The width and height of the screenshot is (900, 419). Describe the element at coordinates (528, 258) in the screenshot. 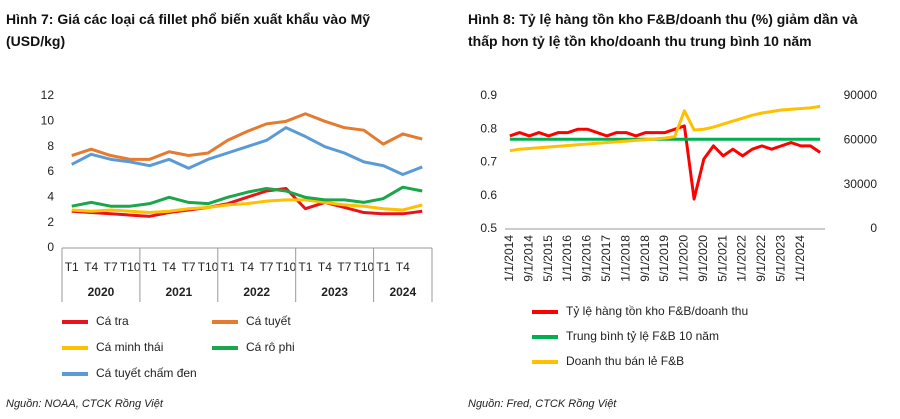

I see `x-tick-label: 9/1/2014` at that location.